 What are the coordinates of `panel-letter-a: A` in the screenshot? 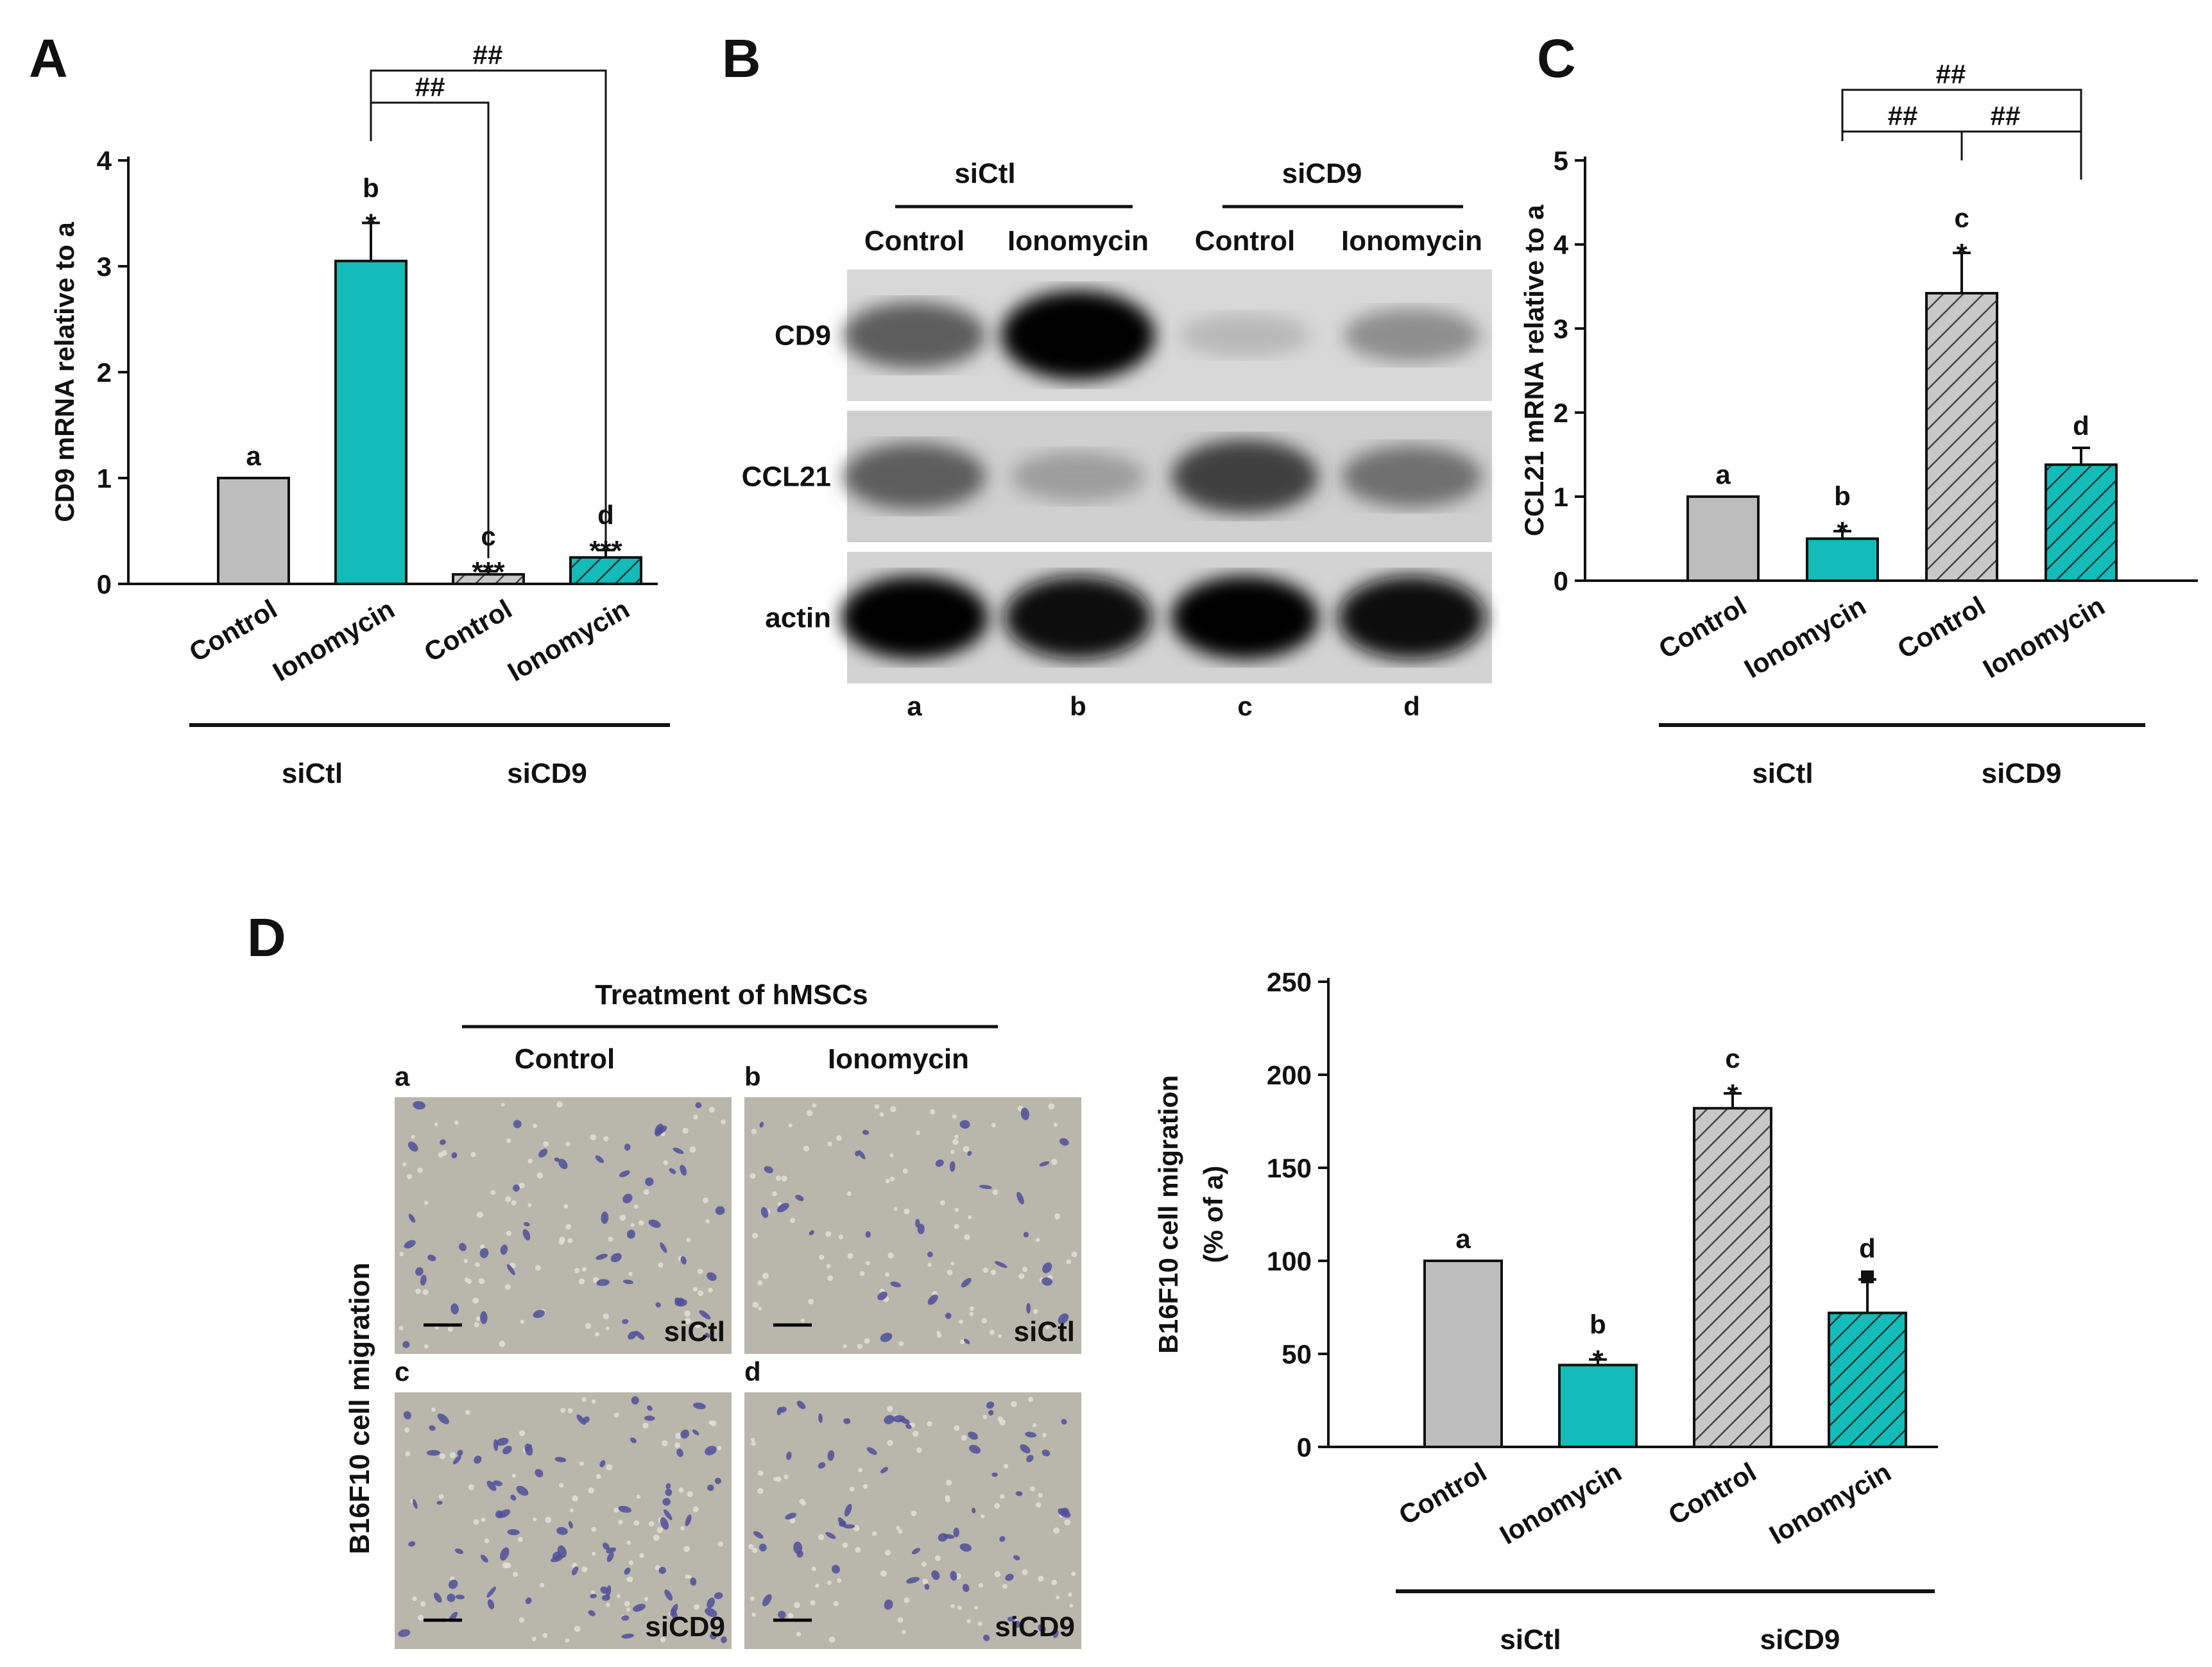 It's located at (48, 58).